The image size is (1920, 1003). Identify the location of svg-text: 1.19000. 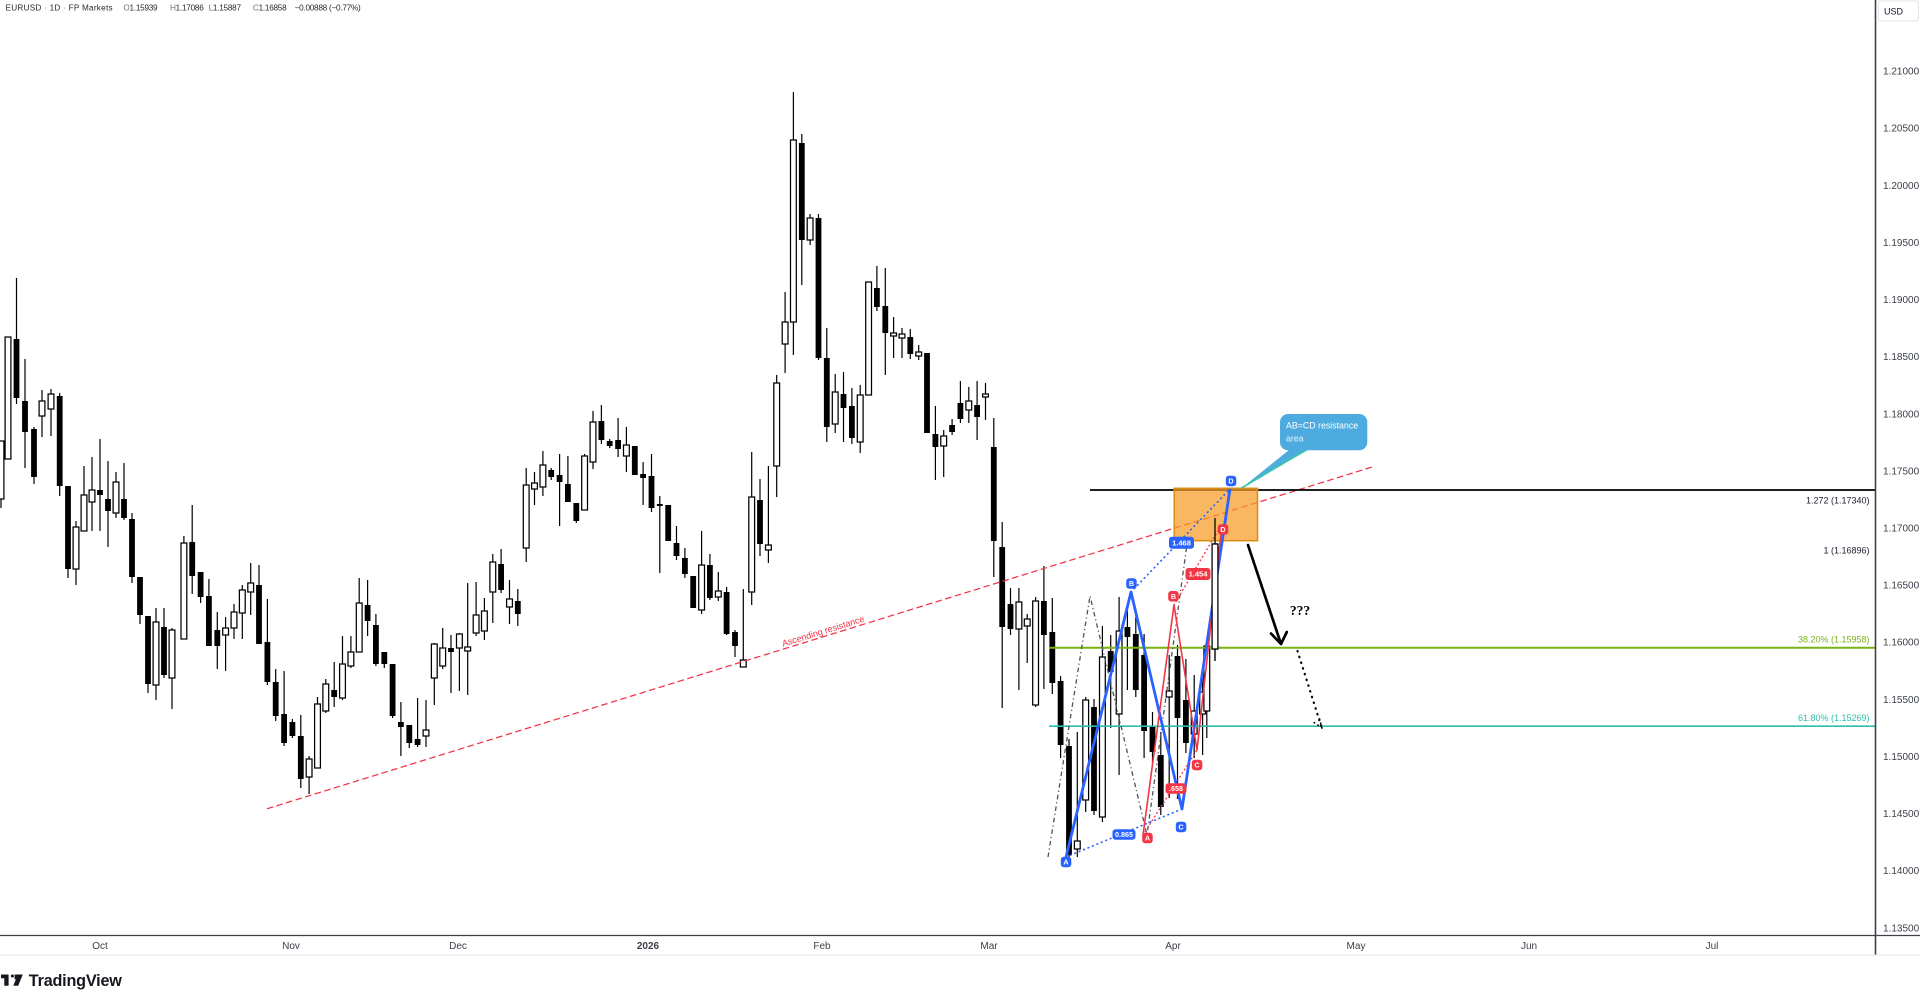
(1901, 300).